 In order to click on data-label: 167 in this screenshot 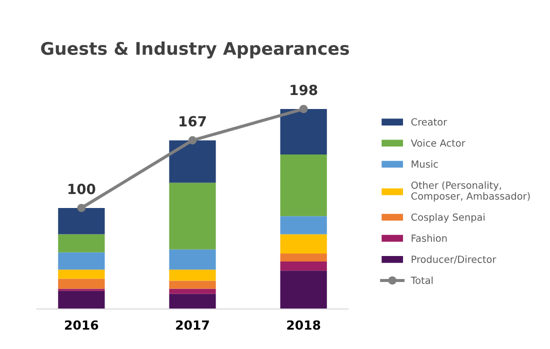, I will do `click(193, 121)`.